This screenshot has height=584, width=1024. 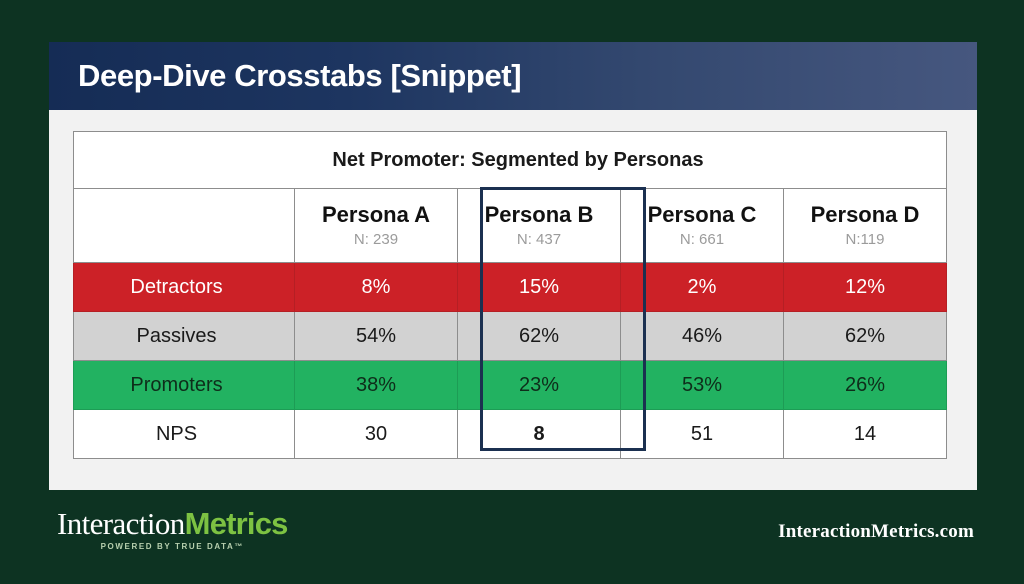 I want to click on cell-promoters-persona-a: 38%, so click(x=376, y=385).